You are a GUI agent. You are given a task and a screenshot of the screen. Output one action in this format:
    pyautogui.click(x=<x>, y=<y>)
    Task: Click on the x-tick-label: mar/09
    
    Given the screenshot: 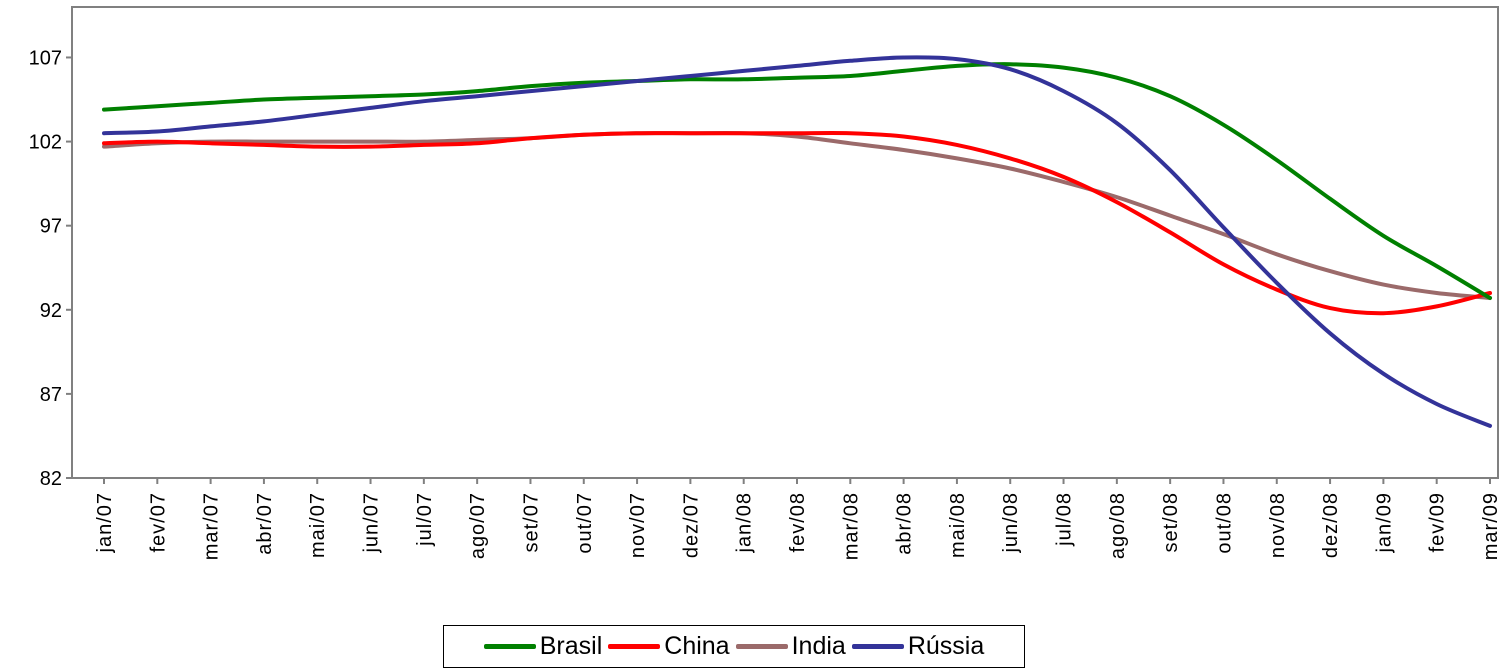 What is the action you would take?
    pyautogui.click(x=1490, y=526)
    